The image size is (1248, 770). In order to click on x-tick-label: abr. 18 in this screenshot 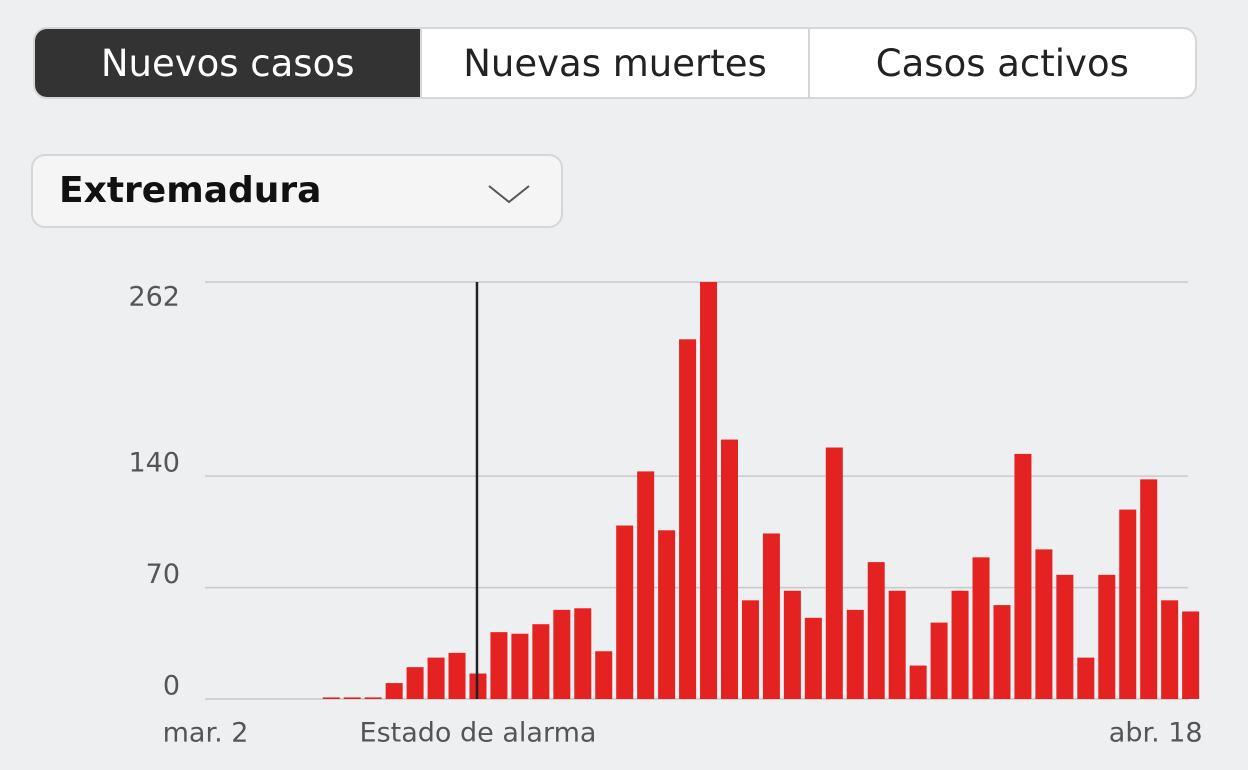, I will do `click(1156, 733)`.